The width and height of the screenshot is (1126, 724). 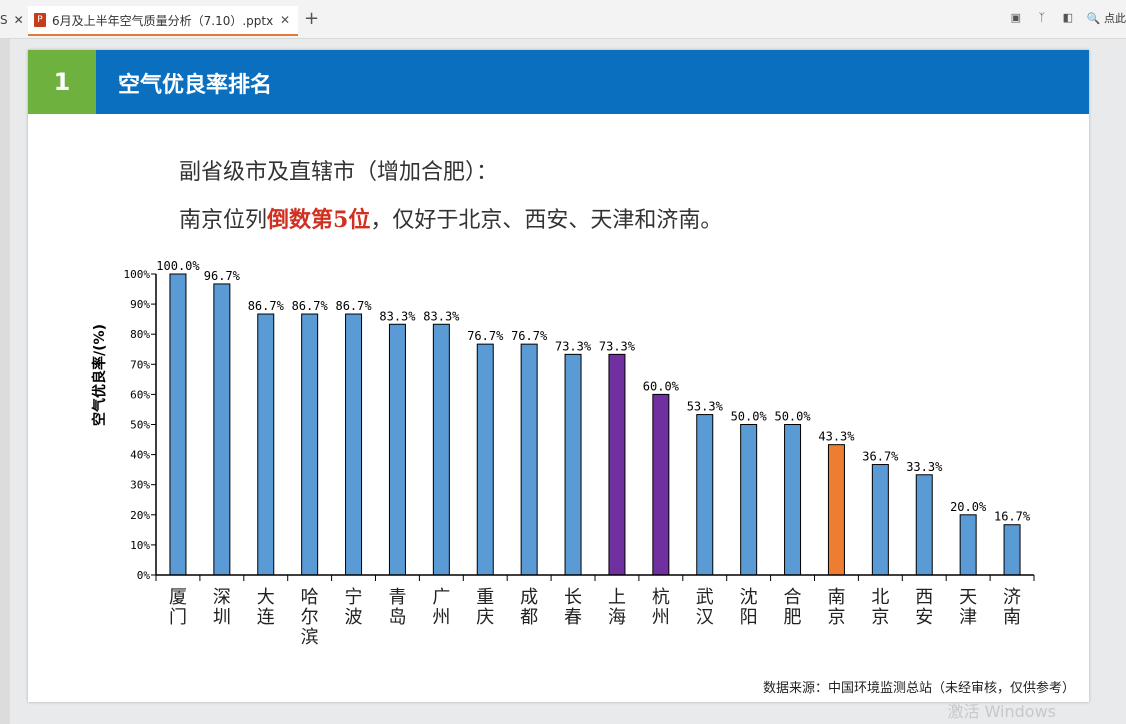 I want to click on search-hint-label: 点此, so click(x=1115, y=18).